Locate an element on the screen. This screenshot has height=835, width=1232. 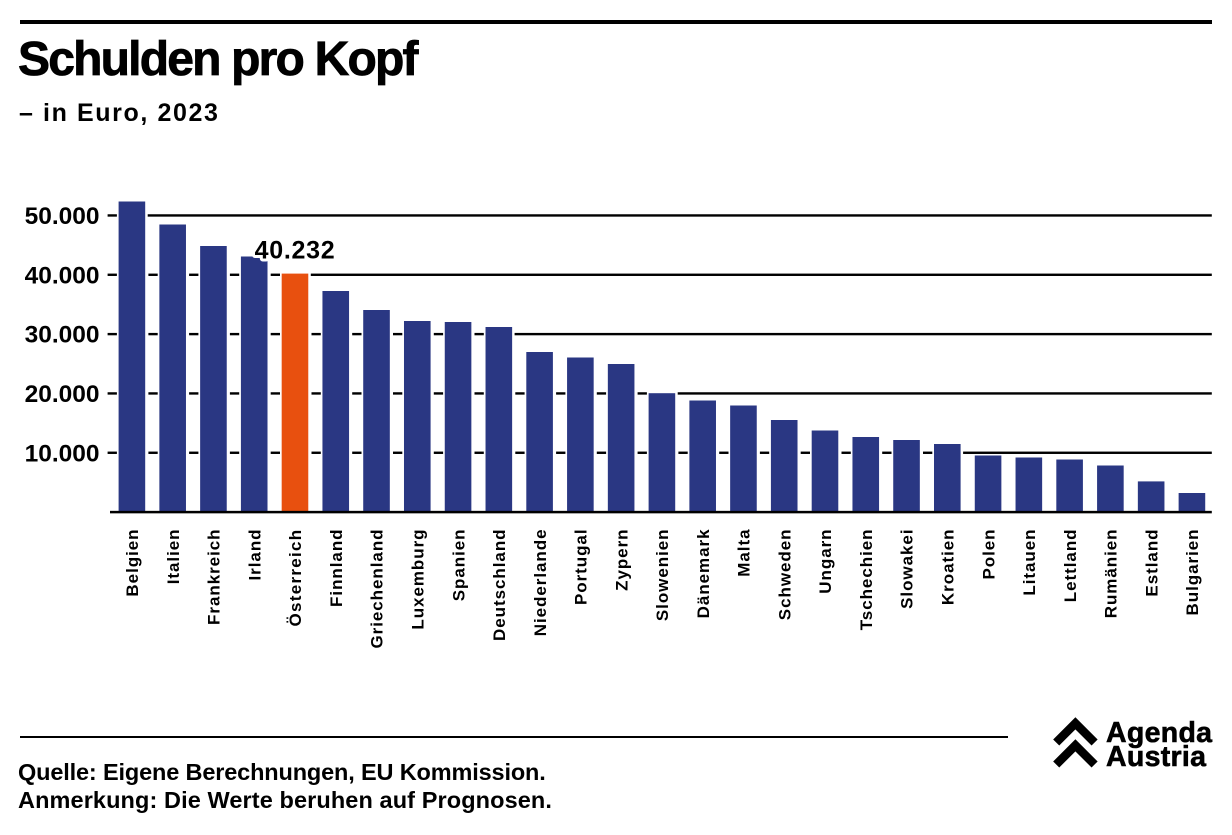
svg-text: Österreich is located at coordinates (295, 578).